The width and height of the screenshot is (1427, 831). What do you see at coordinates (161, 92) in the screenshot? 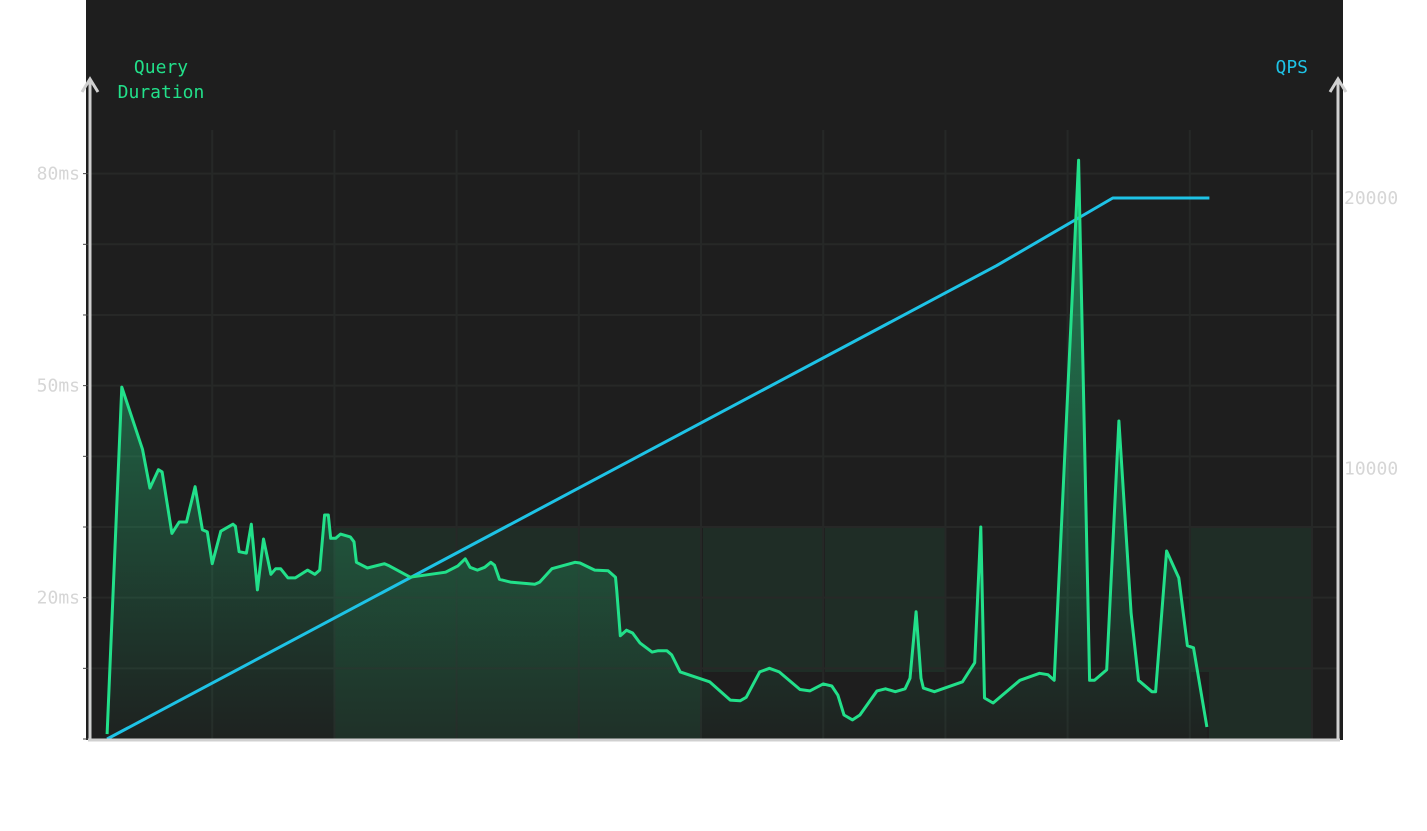
I see `left-axis-title-line2: Duration` at bounding box center [161, 92].